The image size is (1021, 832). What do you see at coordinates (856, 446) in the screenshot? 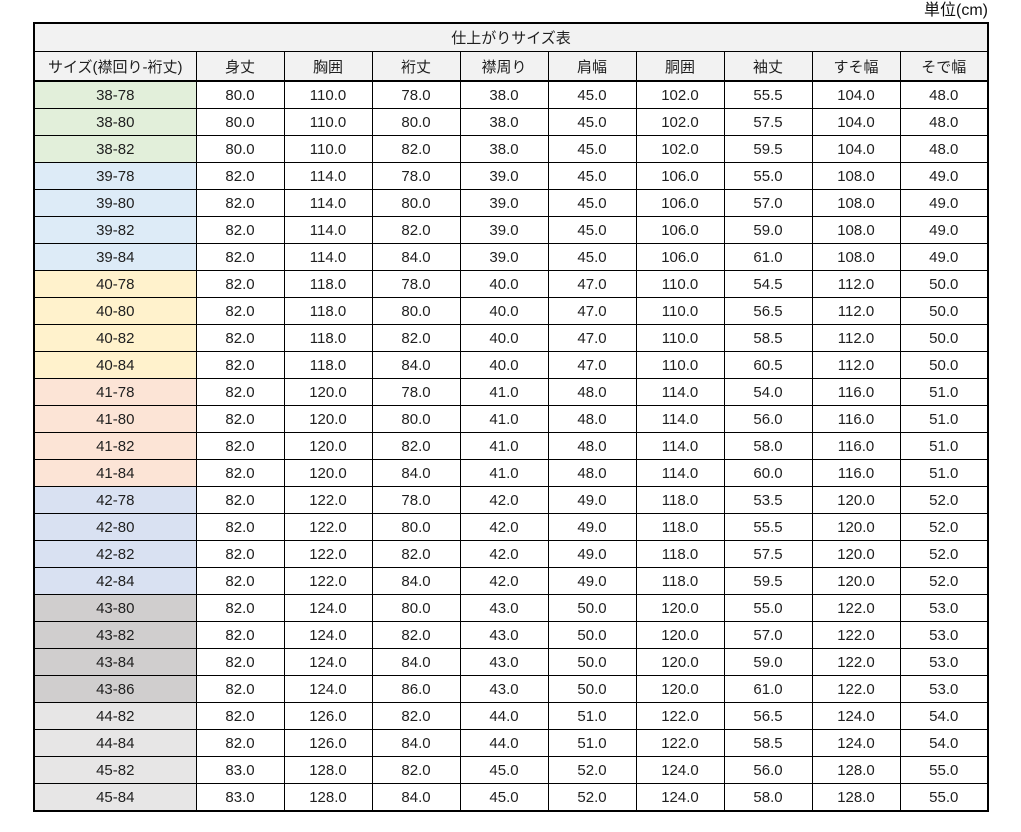
I see `value-cell: 116.0` at bounding box center [856, 446].